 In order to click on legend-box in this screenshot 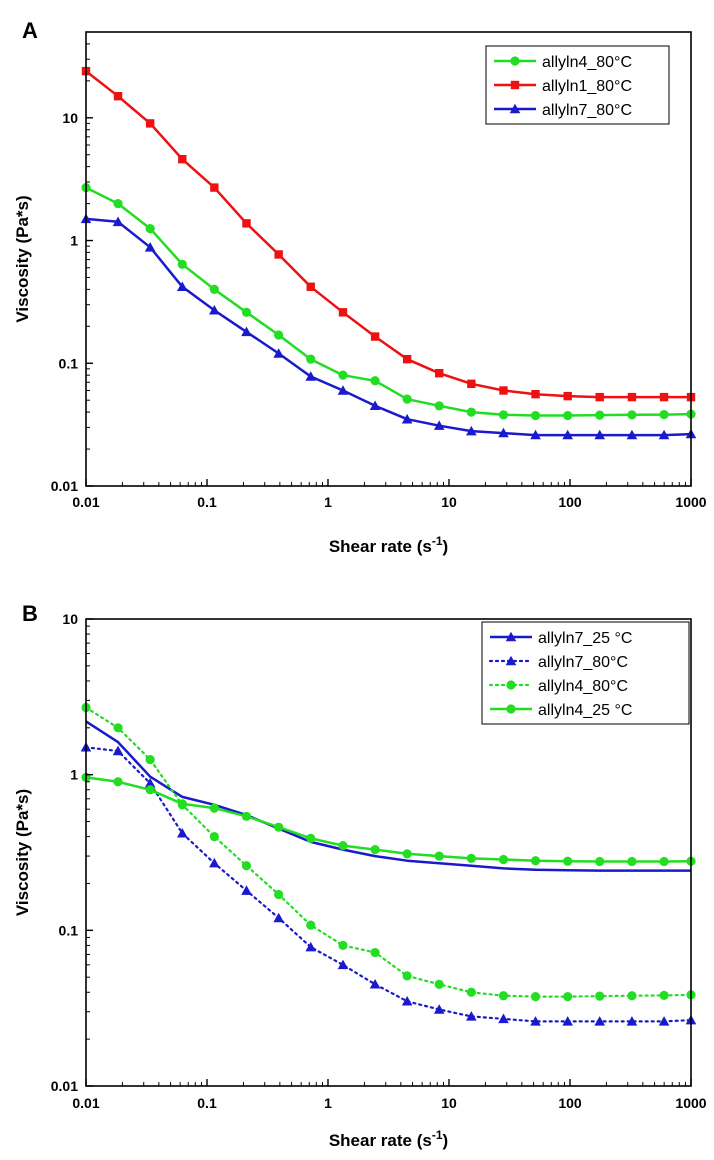, I will do `click(585, 673)`.